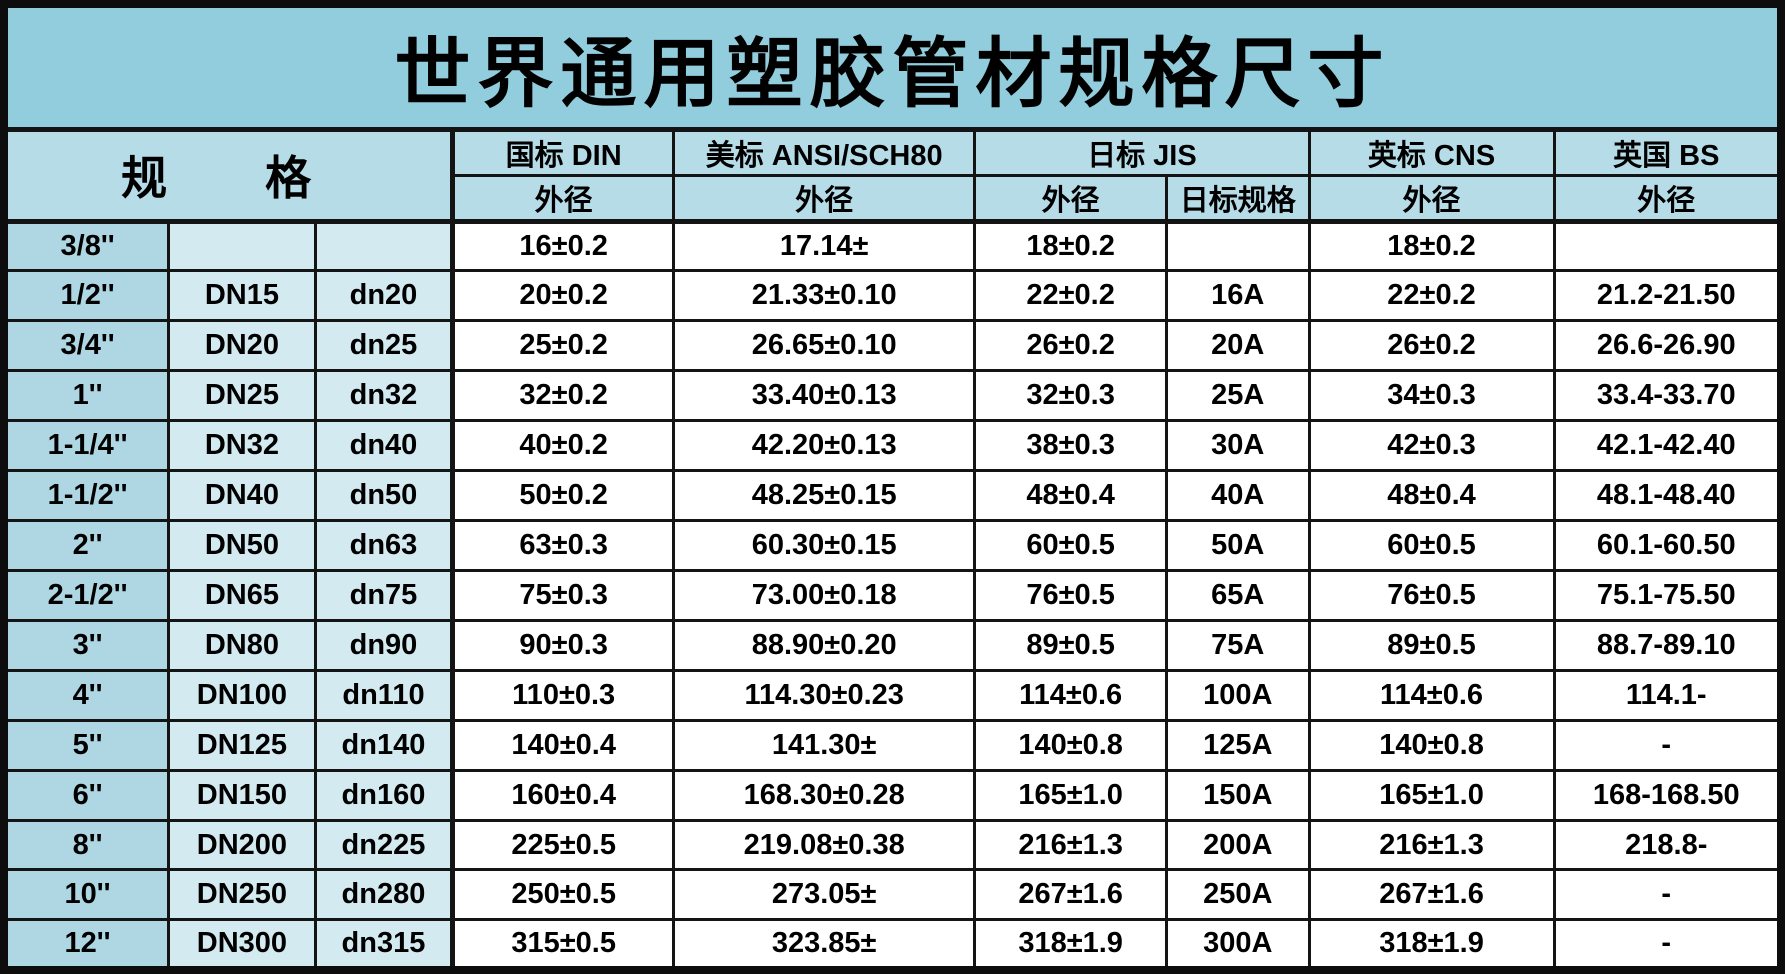 The width and height of the screenshot is (1785, 974). I want to click on cell-dn-metric: dn40, so click(384, 446).